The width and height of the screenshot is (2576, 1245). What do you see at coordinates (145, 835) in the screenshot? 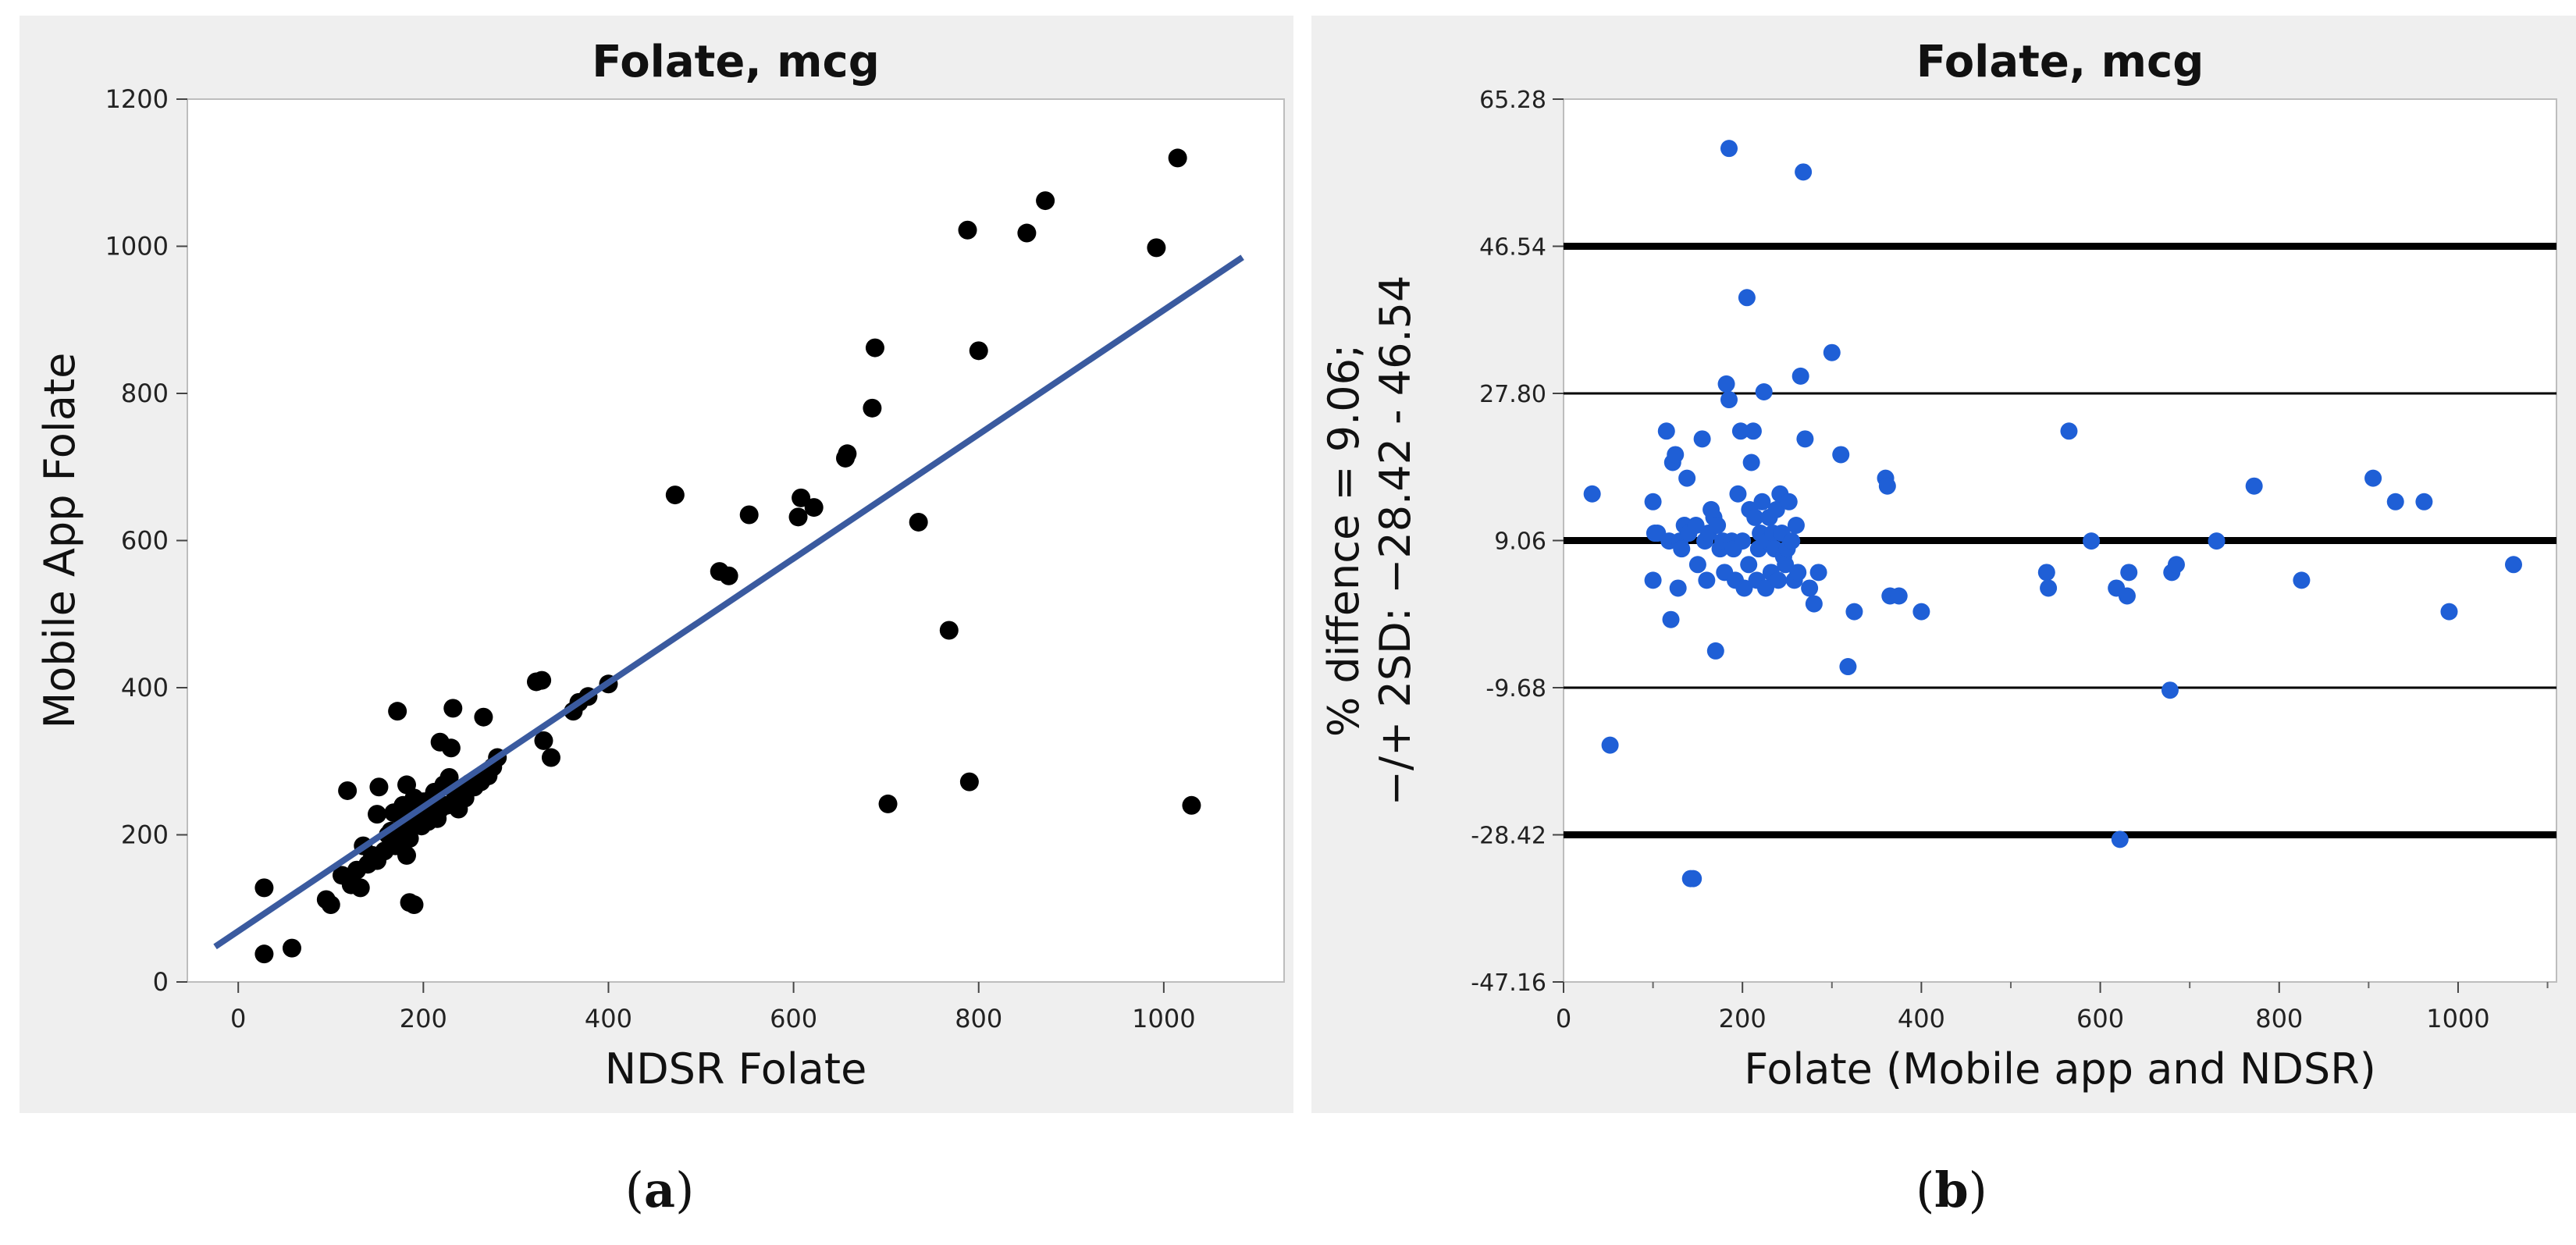
I see `y-tick-label: 200` at bounding box center [145, 835].